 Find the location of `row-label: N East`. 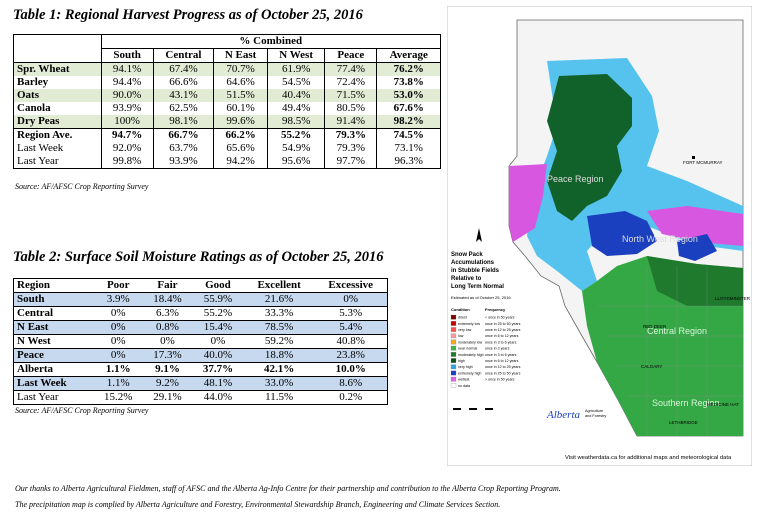

row-label: N East is located at coordinates (53, 327).